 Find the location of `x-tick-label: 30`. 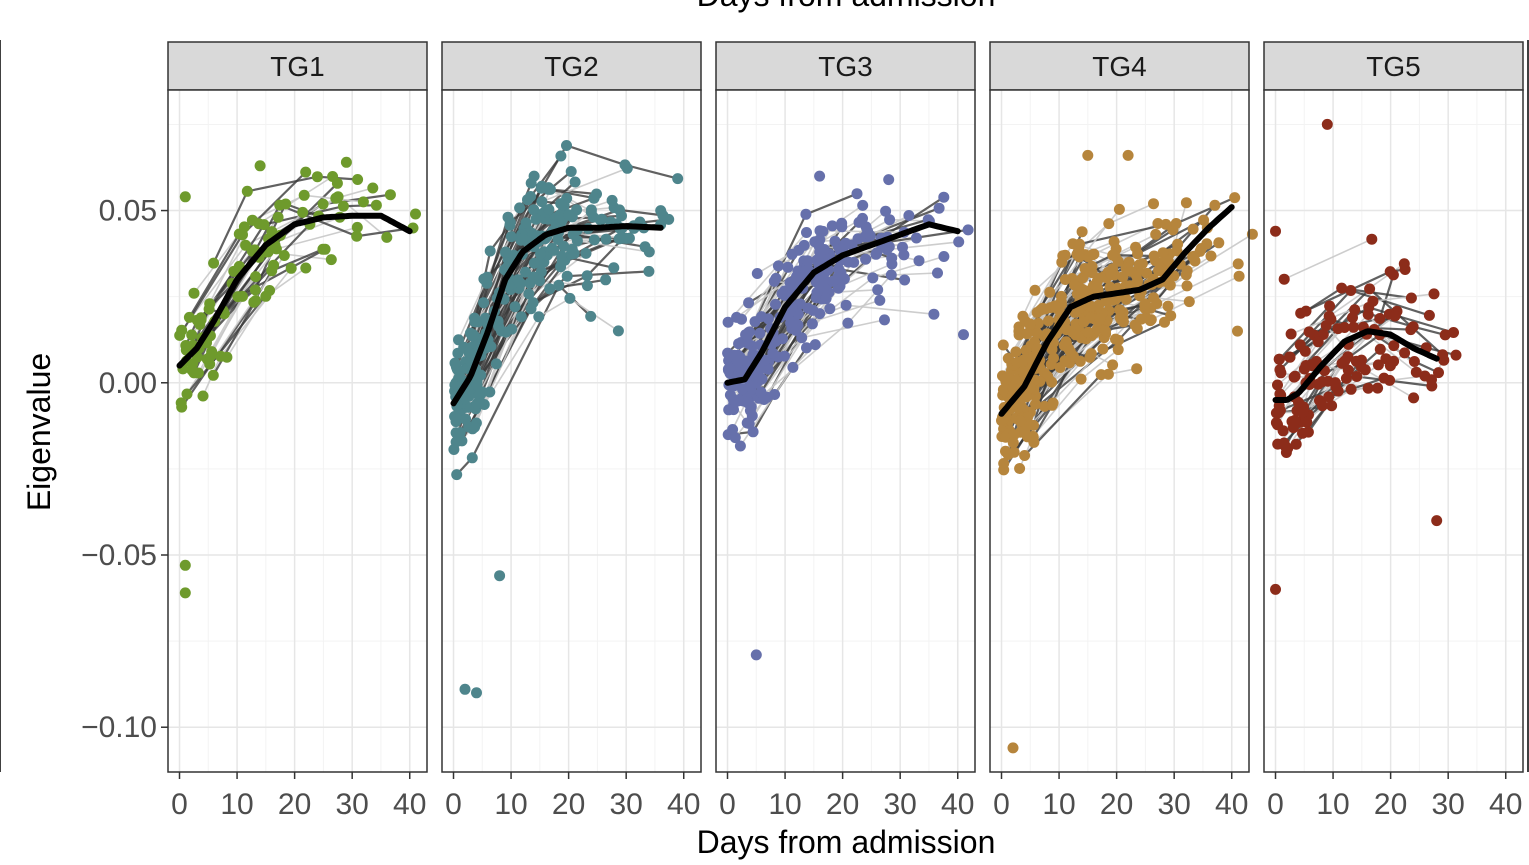

x-tick-label: 30 is located at coordinates (899, 804).